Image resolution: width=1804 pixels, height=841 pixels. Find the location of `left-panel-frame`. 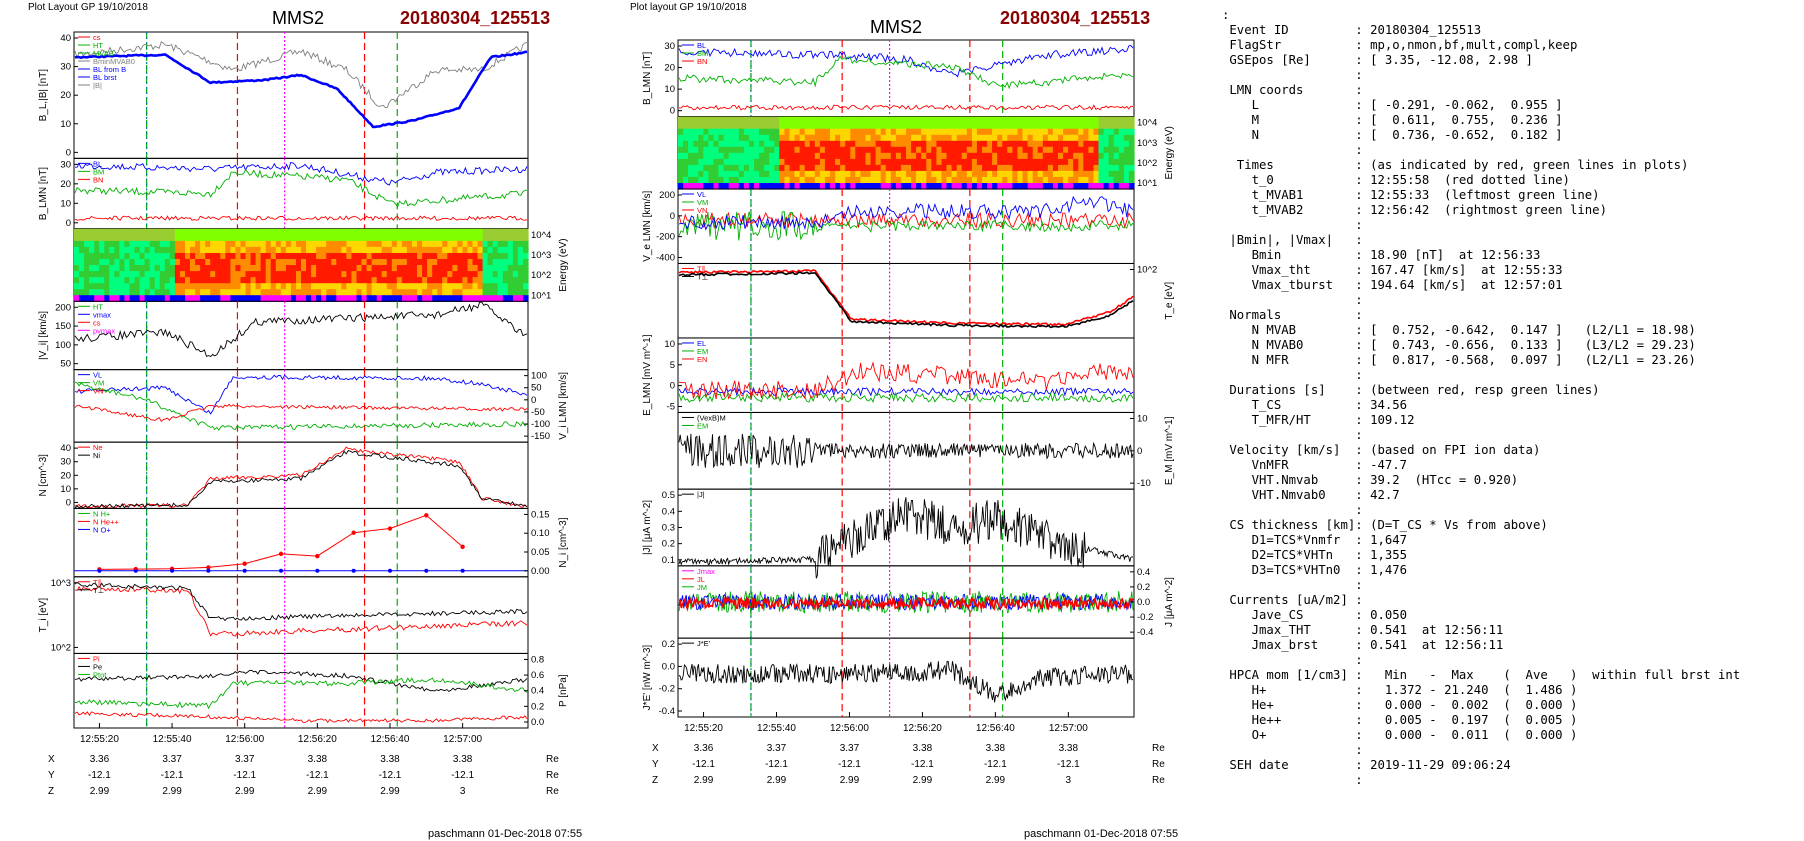

left-panel-frame is located at coordinates (301, 475).